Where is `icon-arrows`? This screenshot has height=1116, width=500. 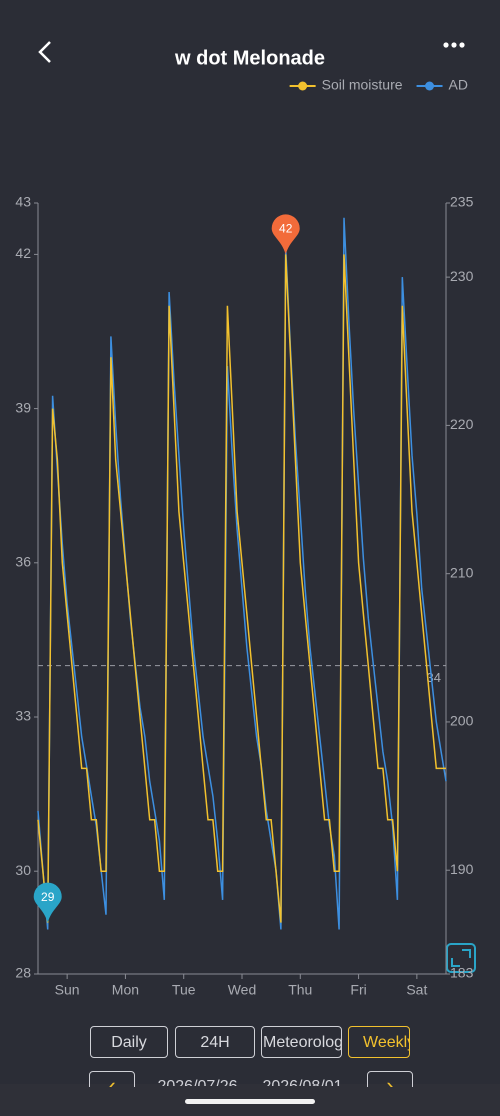 icon-arrows is located at coordinates (461, 958).